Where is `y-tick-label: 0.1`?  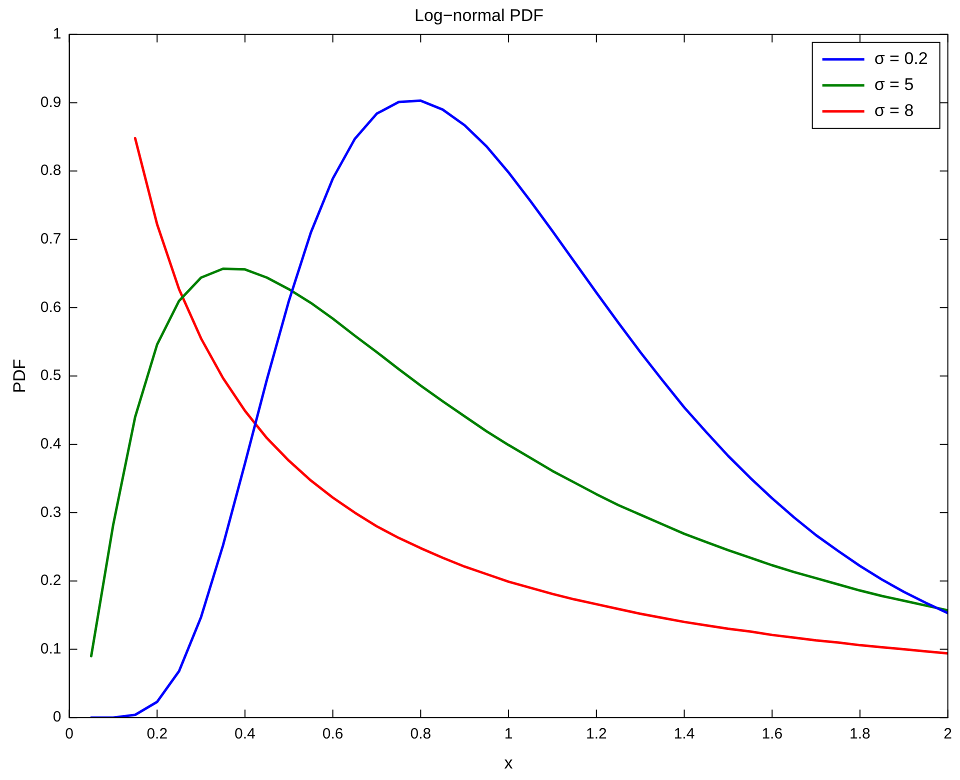
y-tick-label: 0.1 is located at coordinates (51, 649).